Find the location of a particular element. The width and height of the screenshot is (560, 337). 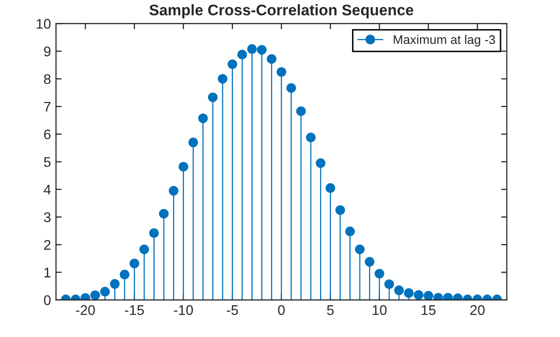

chart-title: Sample Cross-Correlation Sequence is located at coordinates (281, 11).